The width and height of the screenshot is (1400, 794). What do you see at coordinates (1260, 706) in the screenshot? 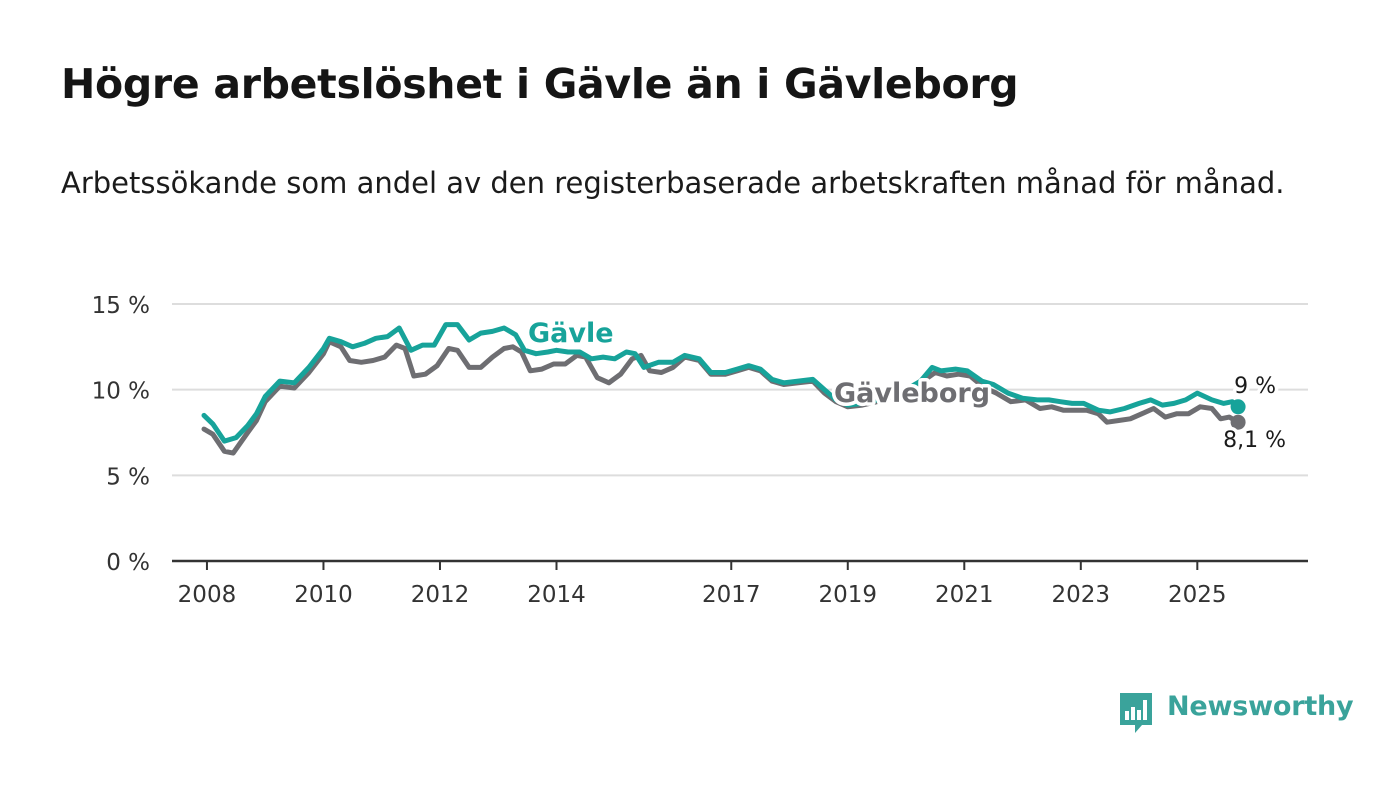
I see `brand-name: Newsworthy` at bounding box center [1260, 706].